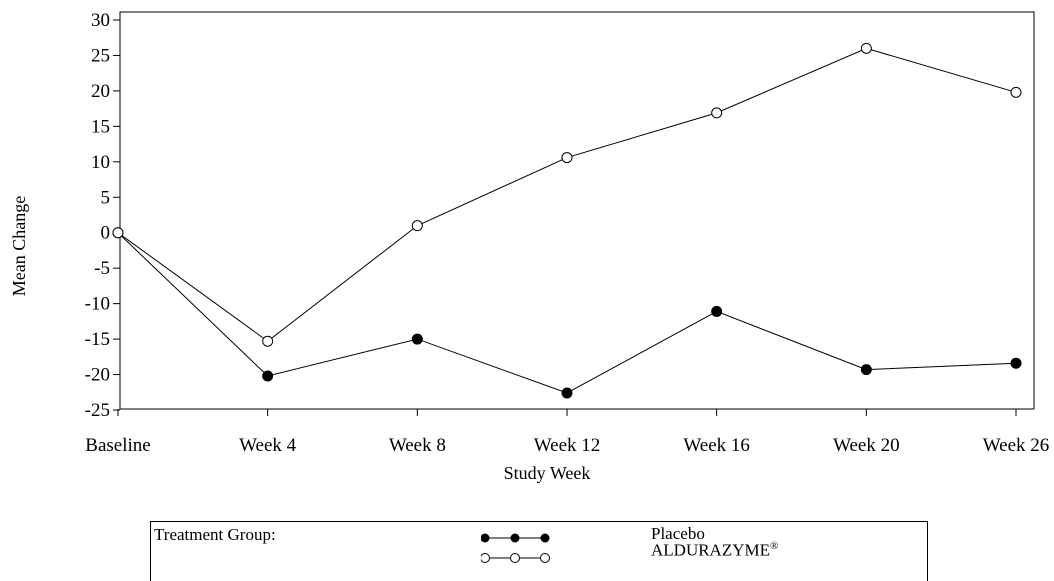 The image size is (1054, 581). I want to click on y-tick-label: 5, so click(106, 197).